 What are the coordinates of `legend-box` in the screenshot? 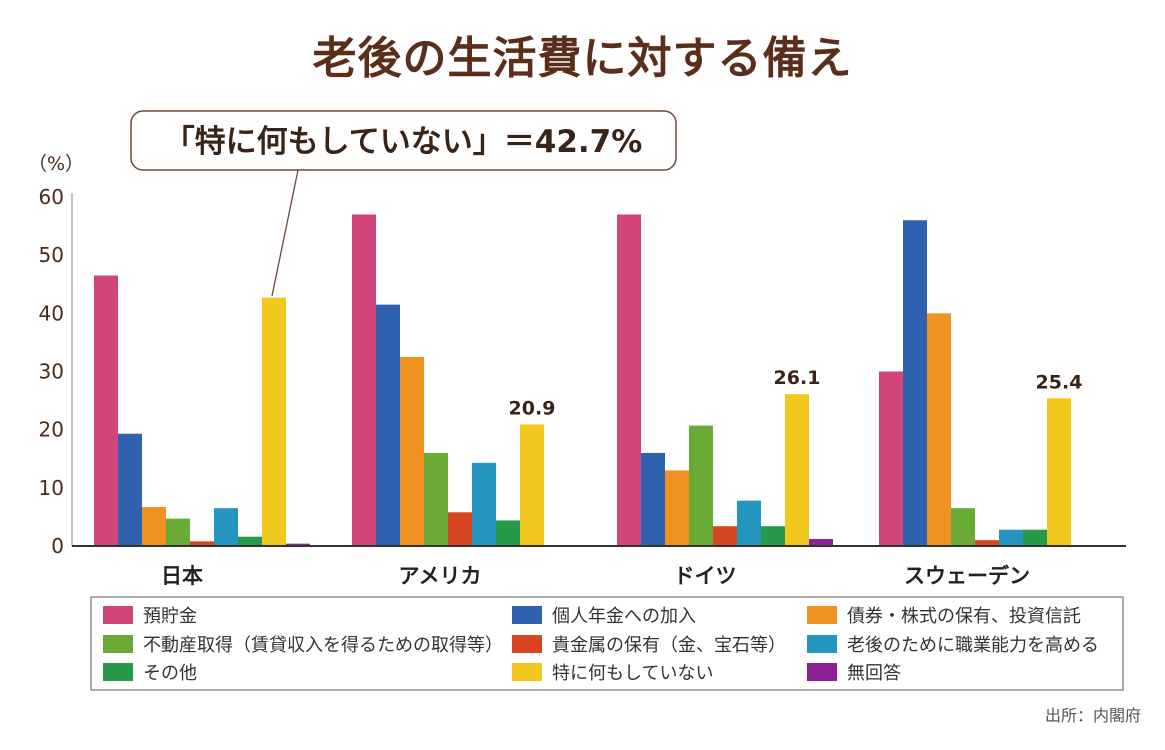 It's located at (607, 643).